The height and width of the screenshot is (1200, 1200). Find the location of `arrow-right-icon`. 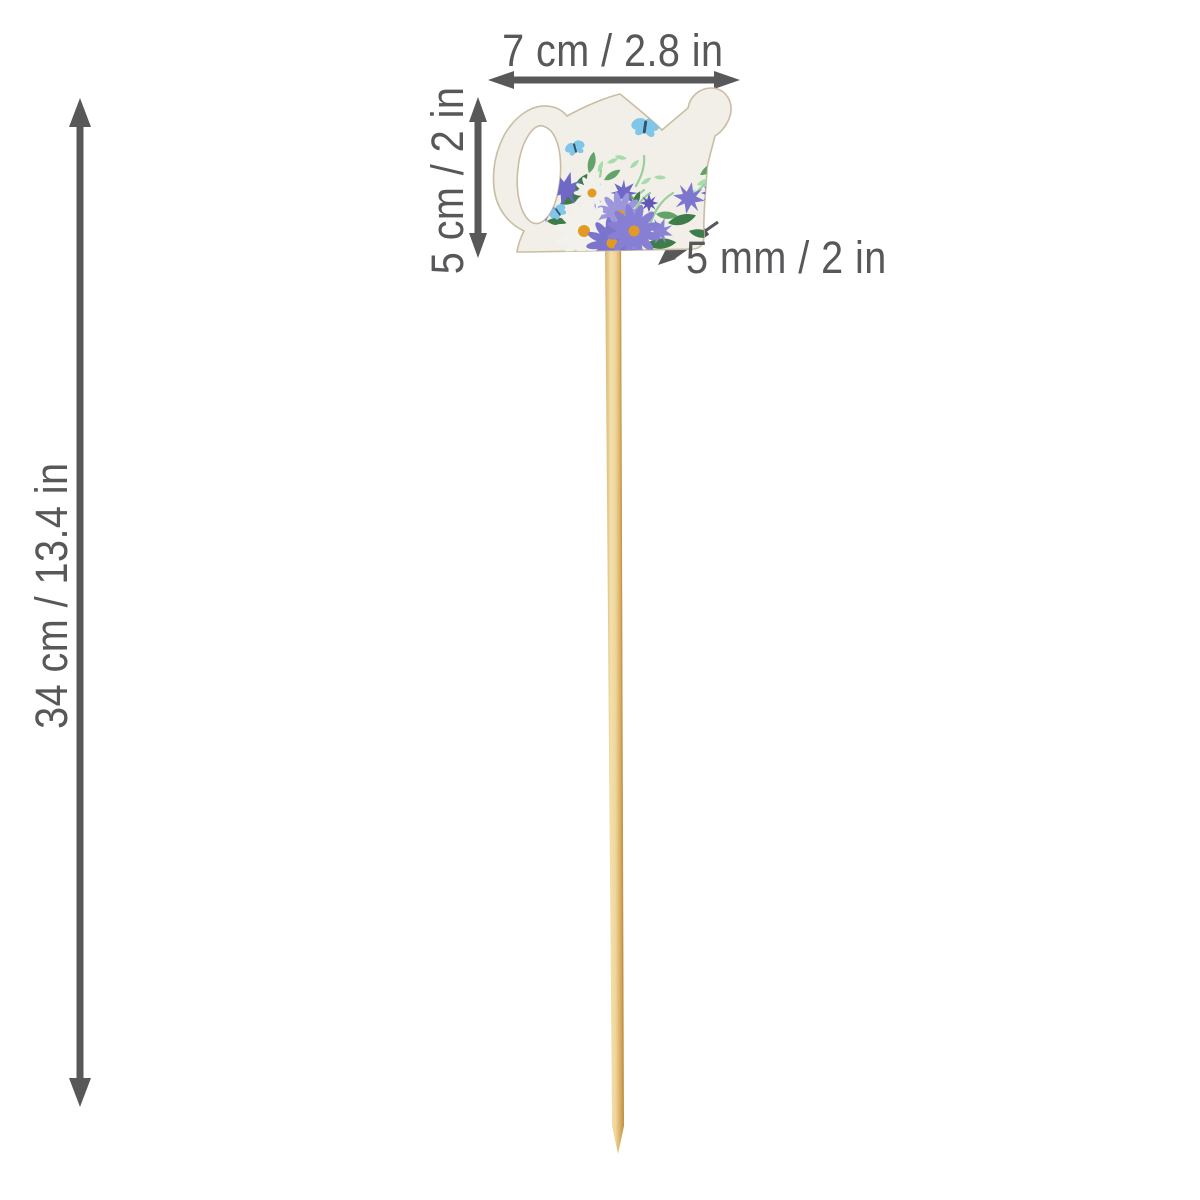

arrow-right-icon is located at coordinates (727, 80).